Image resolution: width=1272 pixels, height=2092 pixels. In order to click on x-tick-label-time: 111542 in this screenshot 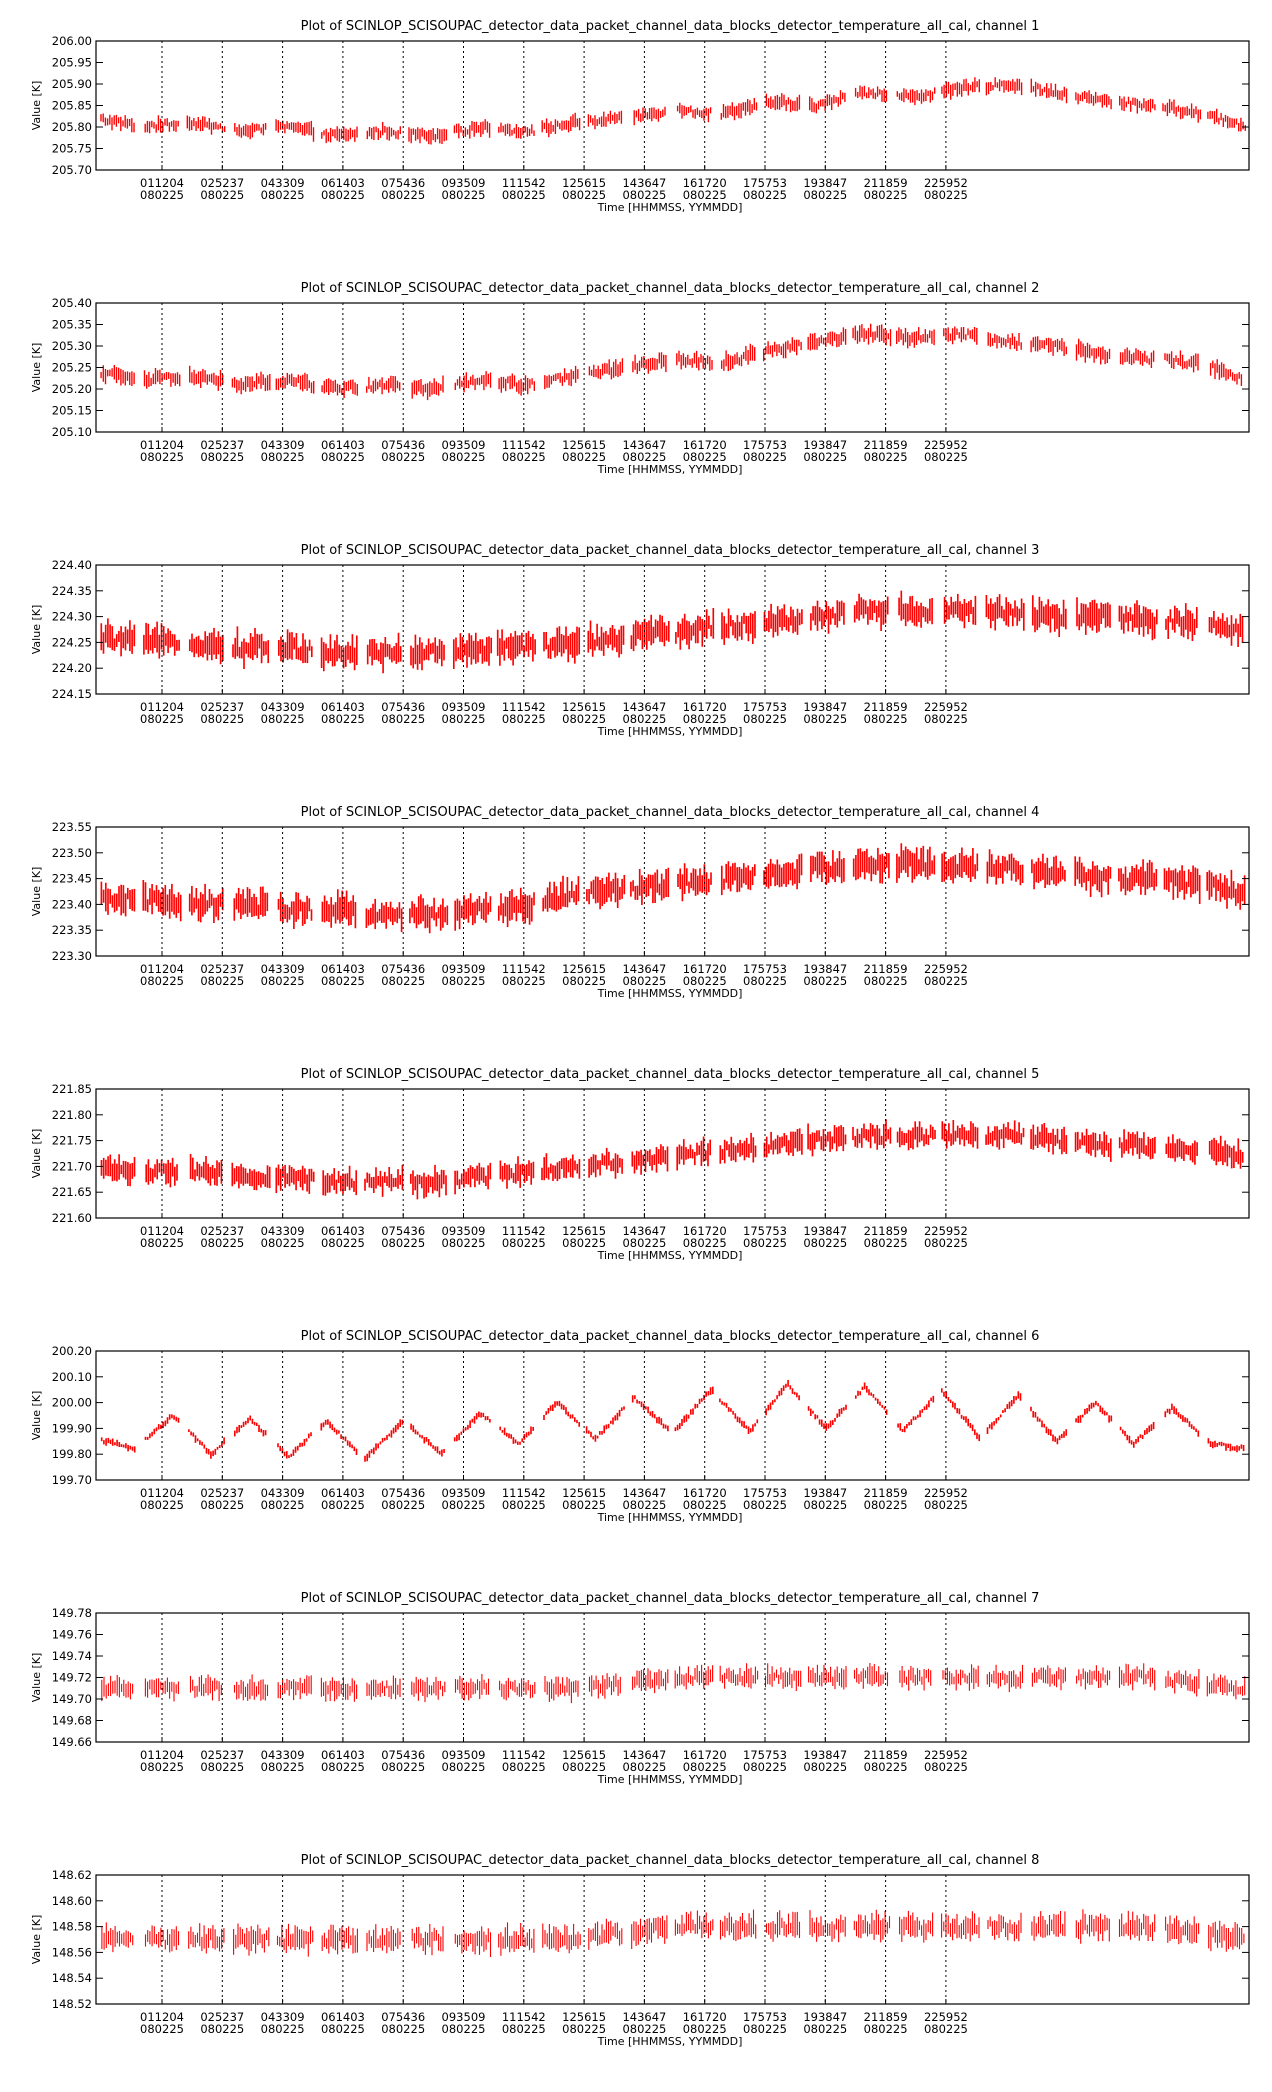, I will do `click(524, 183)`.